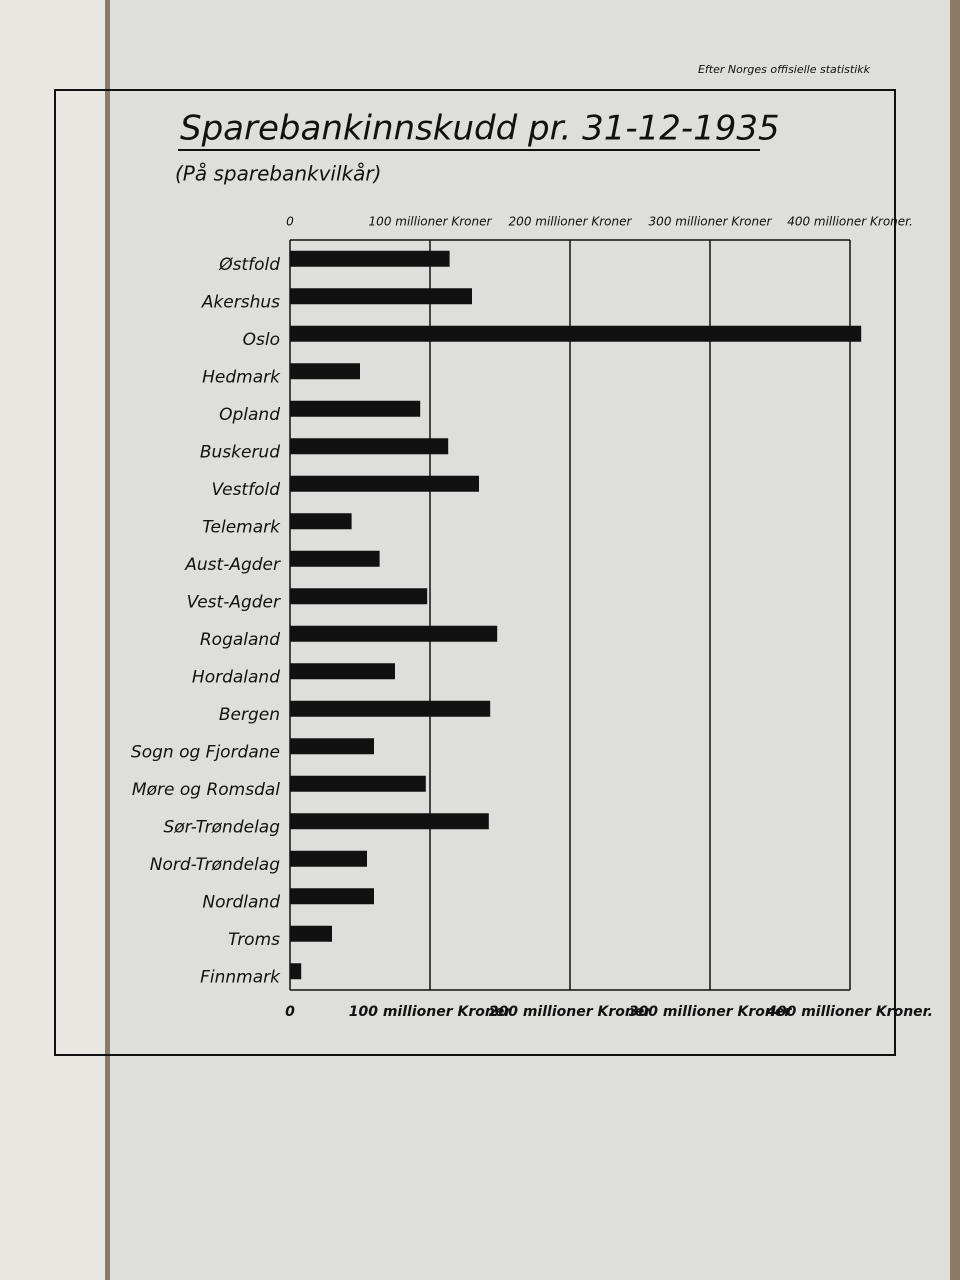 Image resolution: width=960 pixels, height=1280 pixels. What do you see at coordinates (206, 790) in the screenshot?
I see `category-label: Møre og Romsdal` at bounding box center [206, 790].